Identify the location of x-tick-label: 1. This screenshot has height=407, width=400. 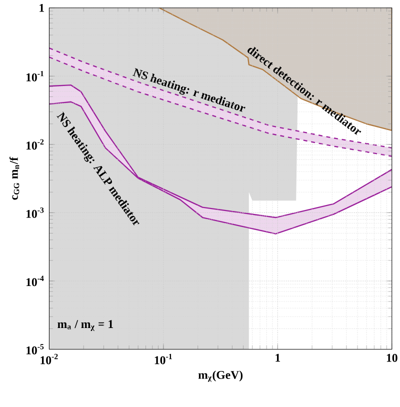
(277, 358).